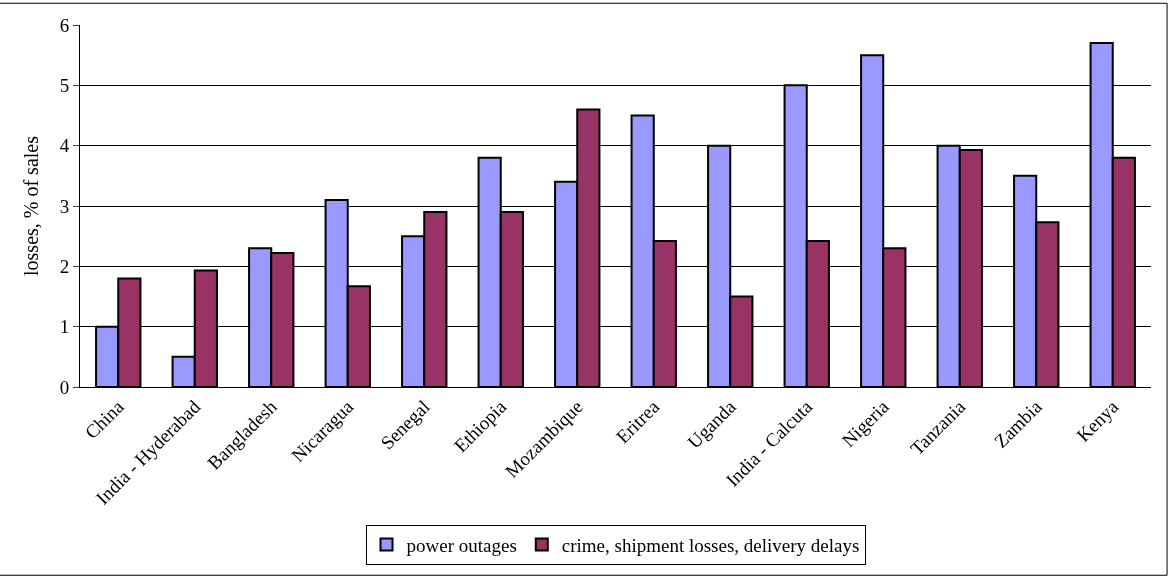  What do you see at coordinates (31, 205) in the screenshot?
I see `y-axis-title: losses, % of sales` at bounding box center [31, 205].